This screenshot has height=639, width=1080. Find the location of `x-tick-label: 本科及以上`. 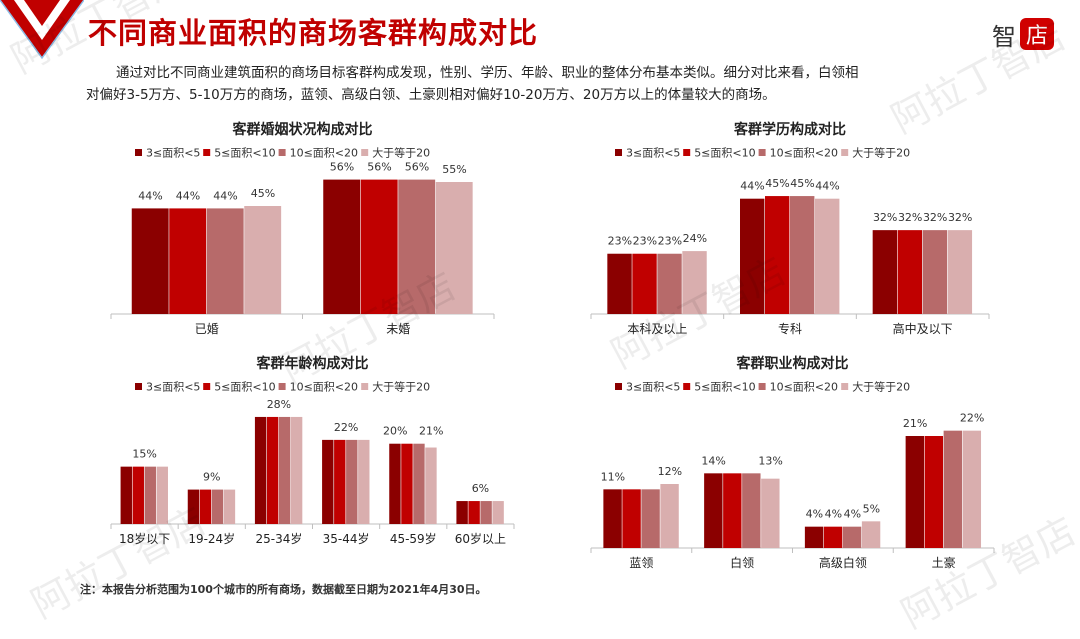

x-tick-label: 本科及以上 is located at coordinates (657, 329).